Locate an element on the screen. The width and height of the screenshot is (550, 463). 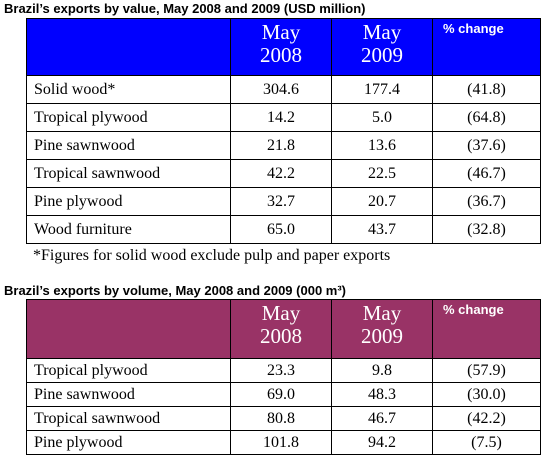
value-2009: 13.6 is located at coordinates (382, 145).